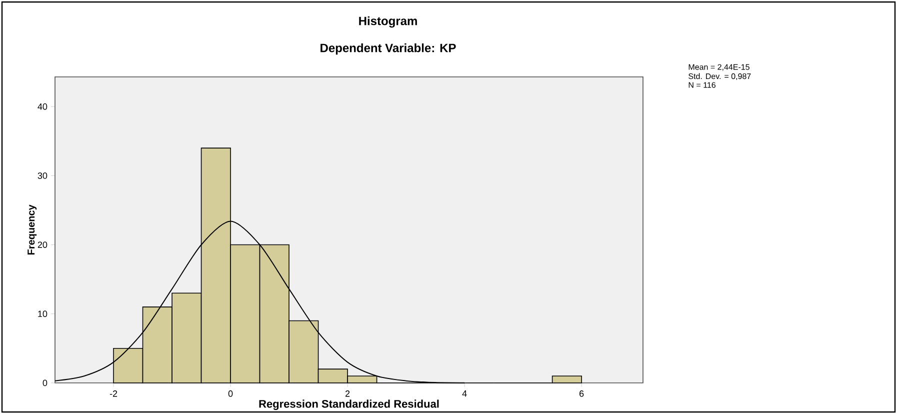  I want to click on text: Mean = 2,44E-15, so click(719, 67).